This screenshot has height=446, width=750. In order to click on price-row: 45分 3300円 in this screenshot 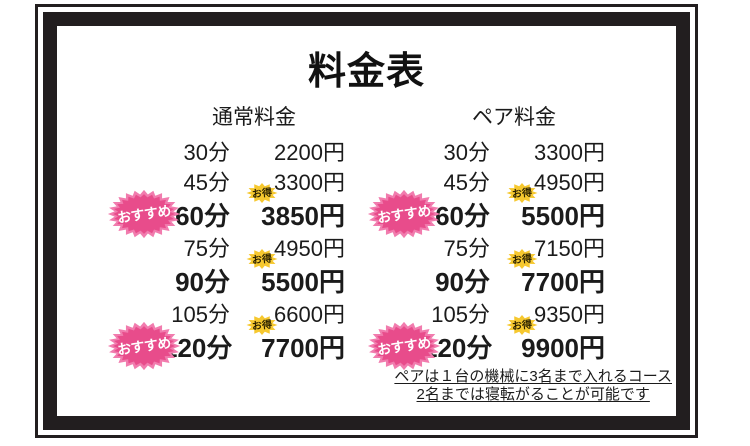, I will do `click(224, 181)`.